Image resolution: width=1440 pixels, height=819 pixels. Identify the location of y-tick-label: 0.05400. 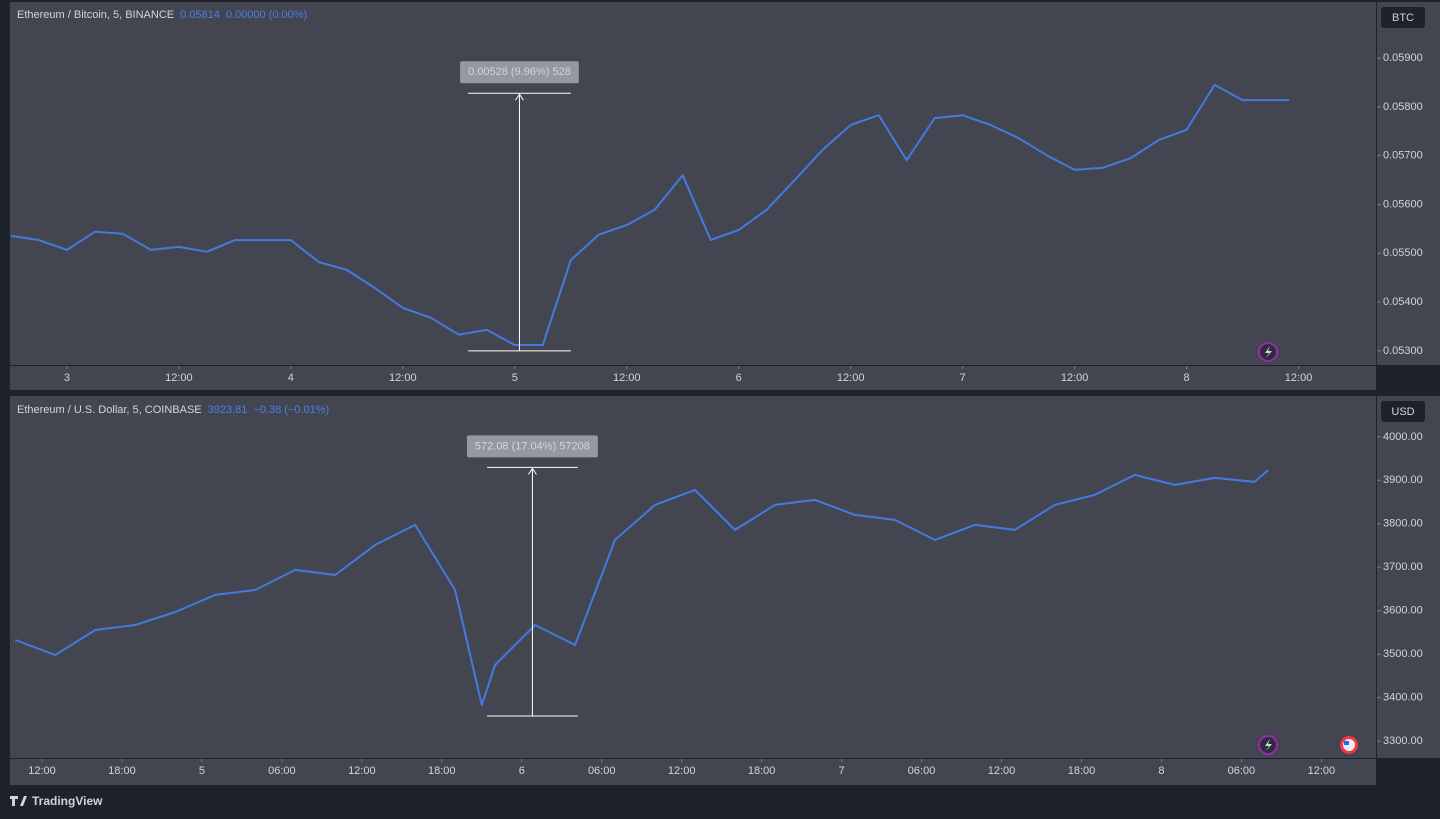
(1403, 302).